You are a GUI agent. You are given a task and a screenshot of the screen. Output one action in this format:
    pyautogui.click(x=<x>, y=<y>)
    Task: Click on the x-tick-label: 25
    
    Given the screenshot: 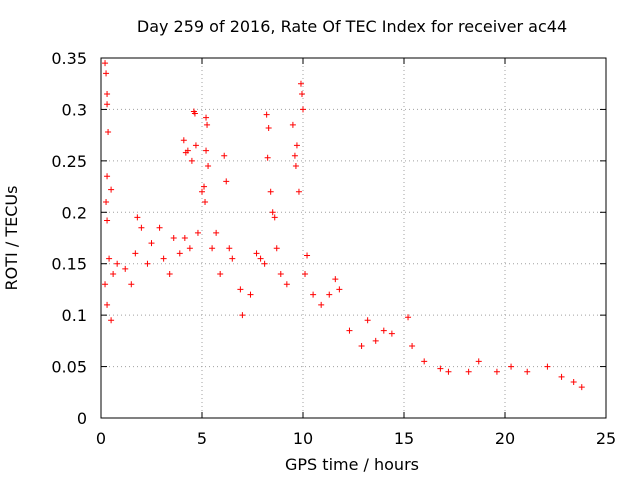 What is the action you would take?
    pyautogui.click(x=606, y=438)
    